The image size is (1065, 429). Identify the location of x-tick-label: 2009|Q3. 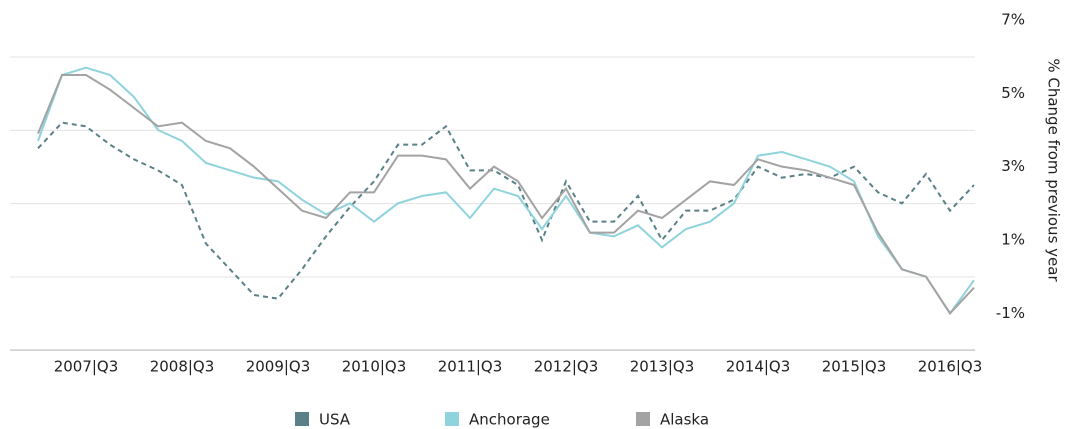
(278, 367).